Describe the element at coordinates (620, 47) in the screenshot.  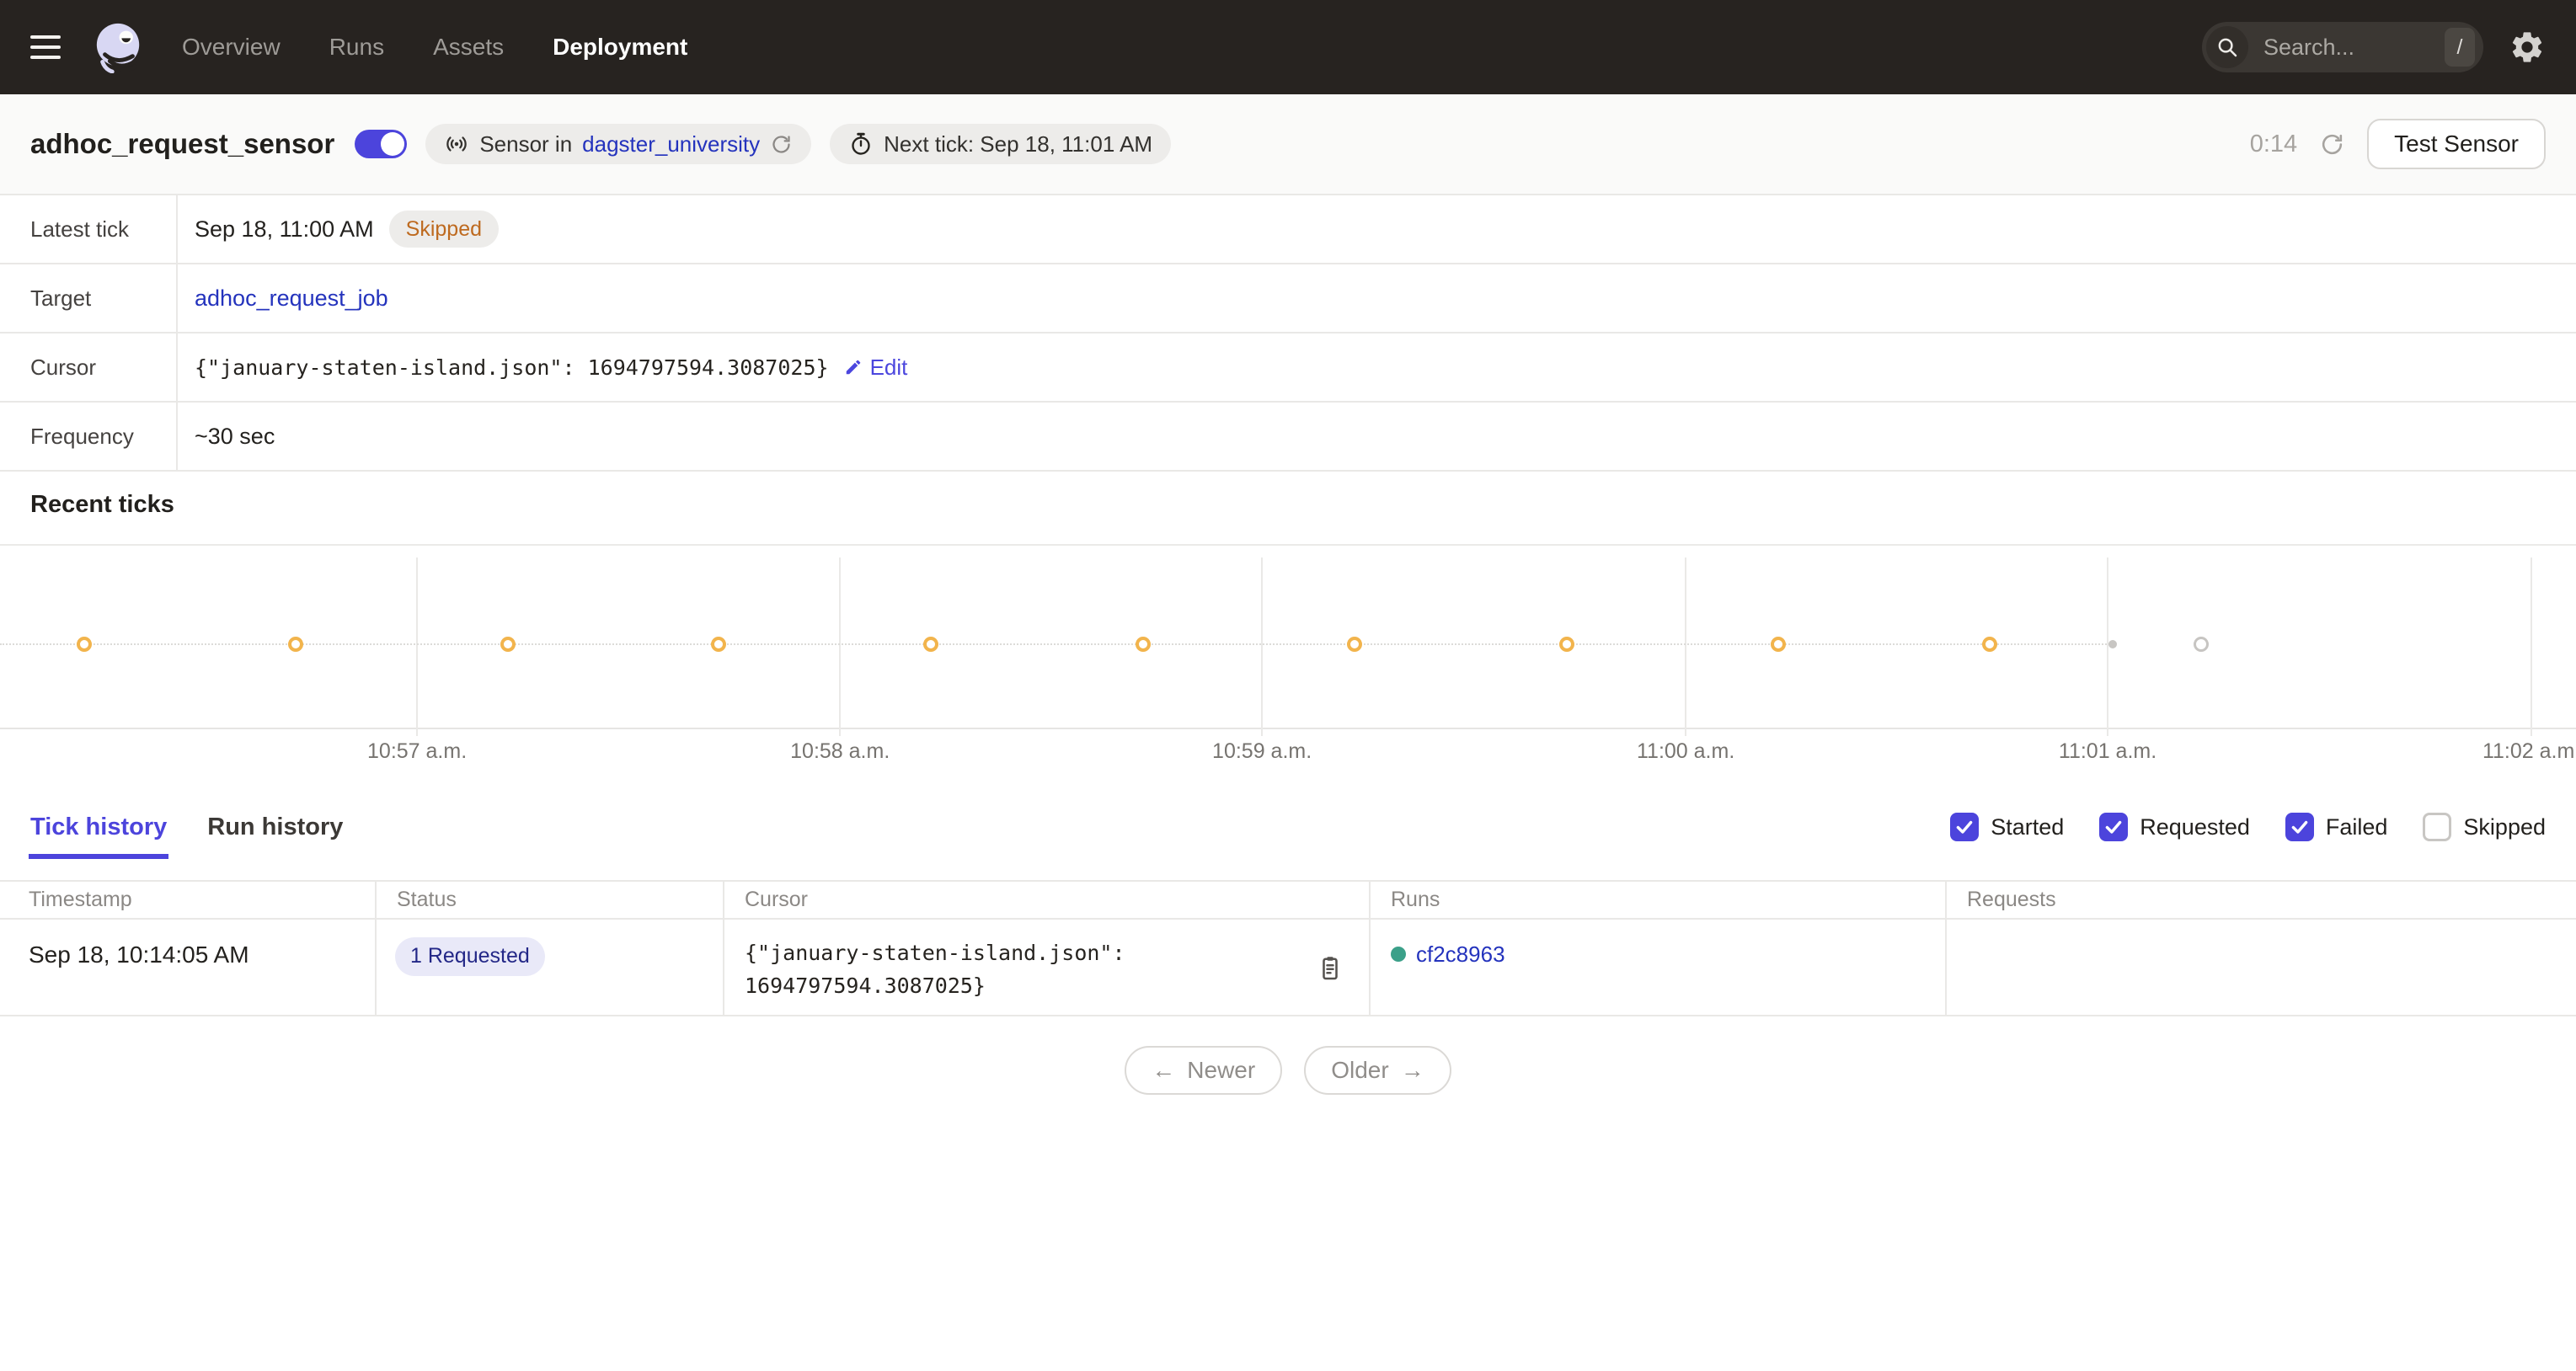
I see `nav-item-deployment: Deployment` at that location.